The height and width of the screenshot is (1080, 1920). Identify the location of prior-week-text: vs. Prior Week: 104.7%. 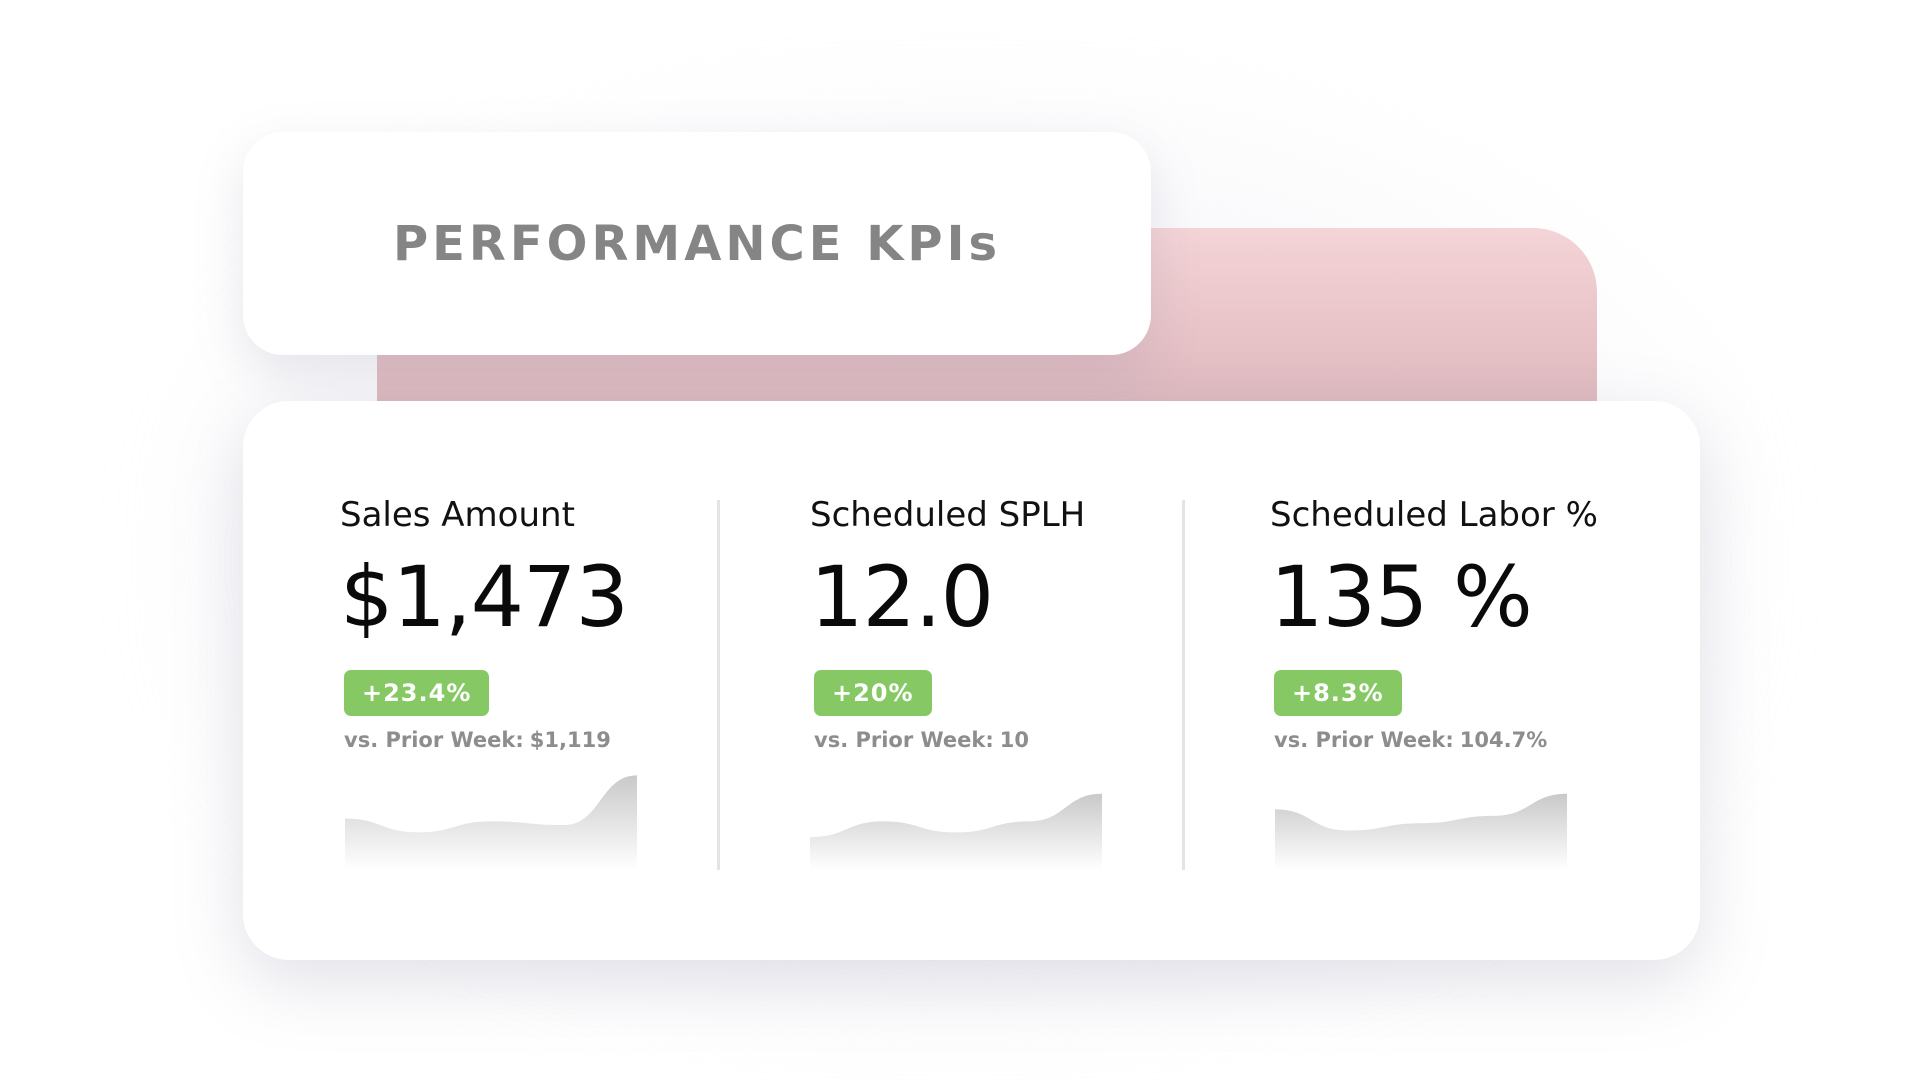
(1462, 740).